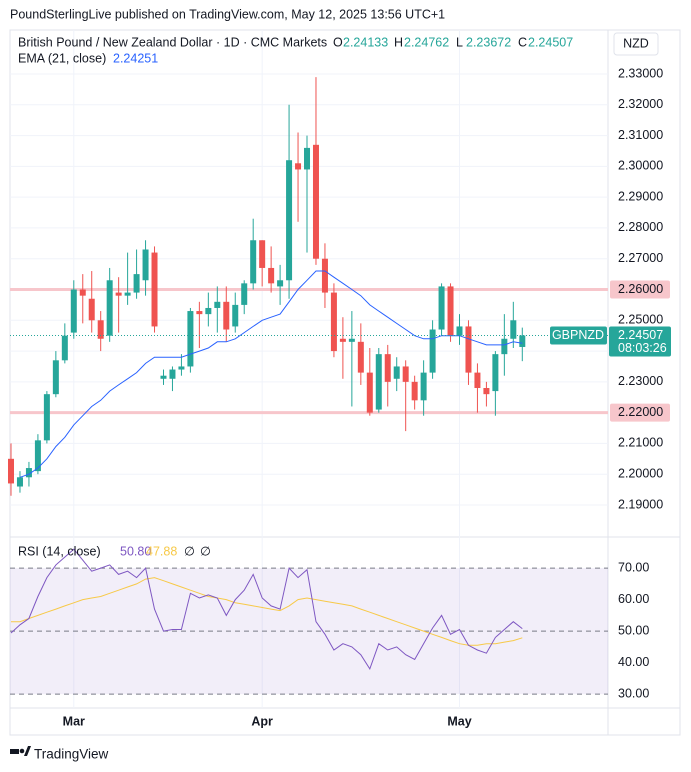 The image size is (691, 772). I want to click on y-tick-label: 2.22000, so click(640, 412).